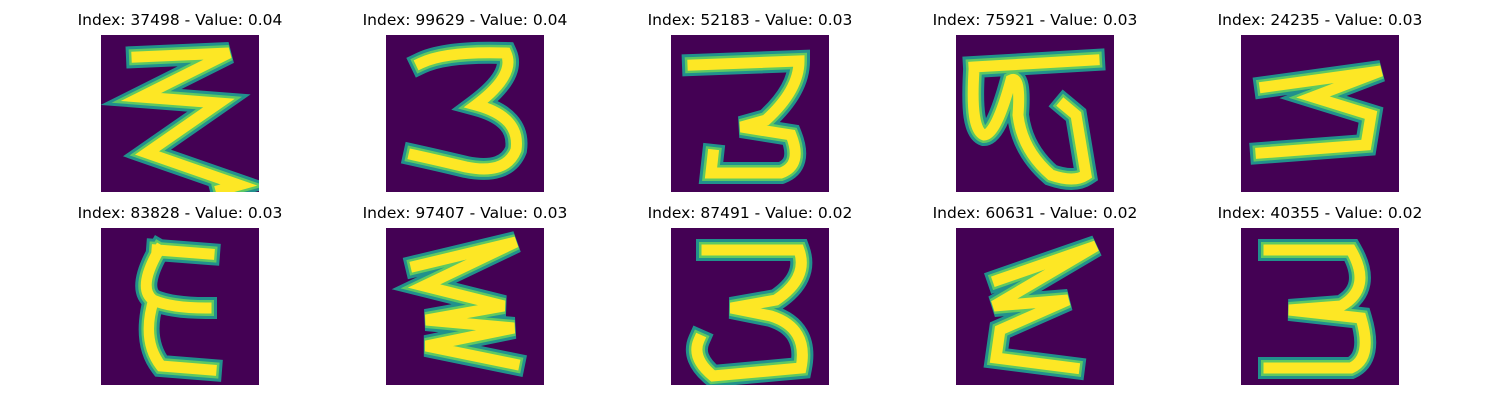  Describe the element at coordinates (1035, 20) in the screenshot. I see `panel-title: Index: 75921 - Value: 0.03` at that location.